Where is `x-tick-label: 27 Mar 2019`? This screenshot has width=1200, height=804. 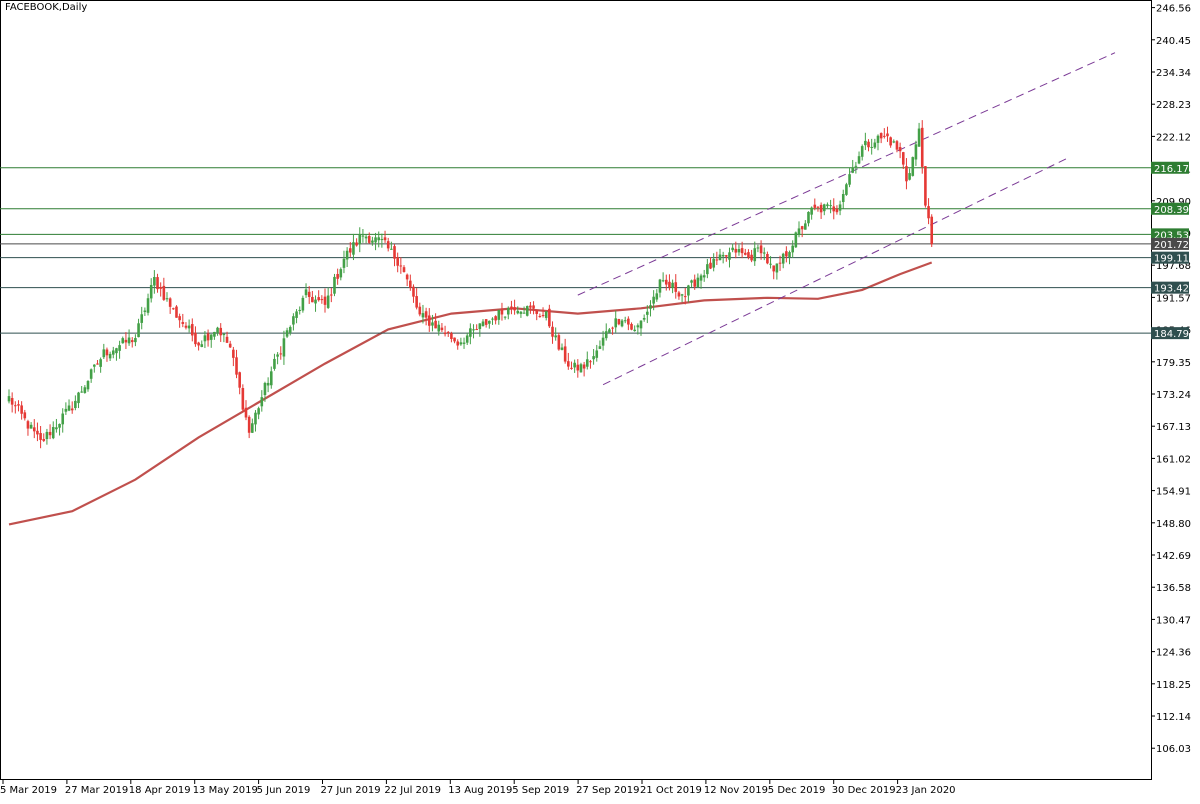 x-tick-label: 27 Mar 2019 is located at coordinates (96, 790).